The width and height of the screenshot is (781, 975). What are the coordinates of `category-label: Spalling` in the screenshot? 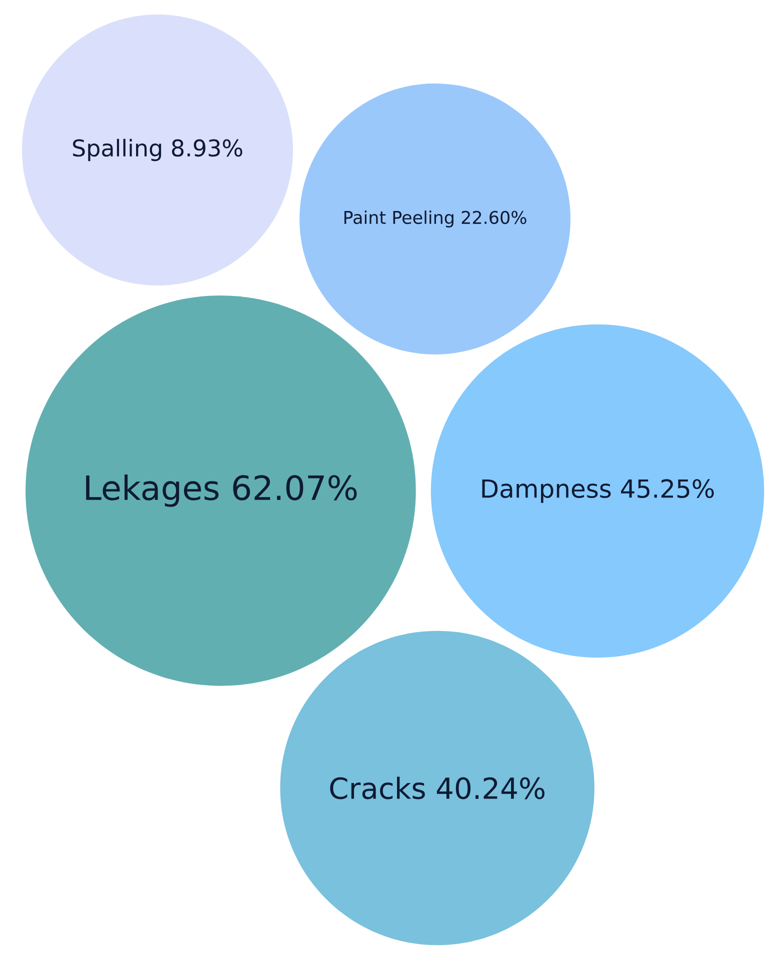 It's located at (117, 150).